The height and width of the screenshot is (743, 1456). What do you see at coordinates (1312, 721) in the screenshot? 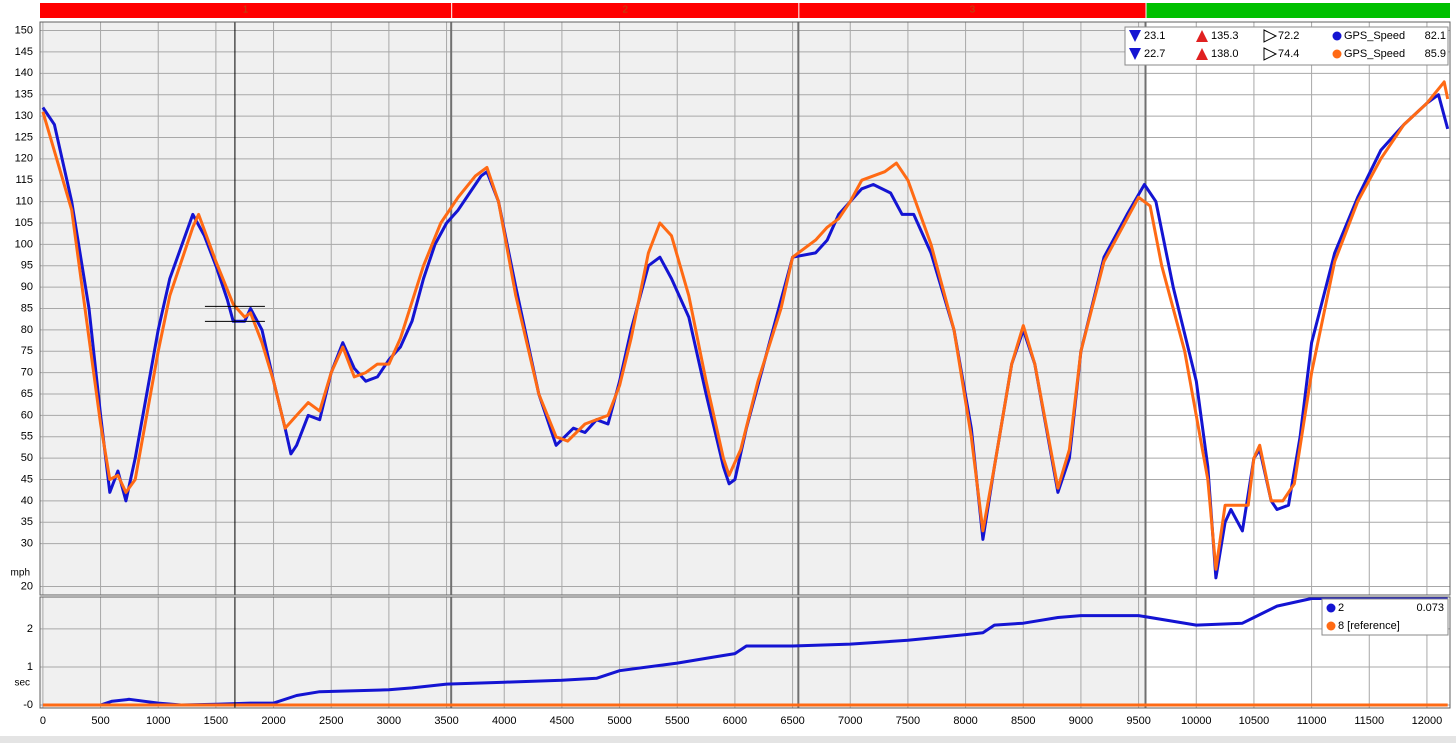
I see `x-tick-label: 11000` at bounding box center [1312, 721].